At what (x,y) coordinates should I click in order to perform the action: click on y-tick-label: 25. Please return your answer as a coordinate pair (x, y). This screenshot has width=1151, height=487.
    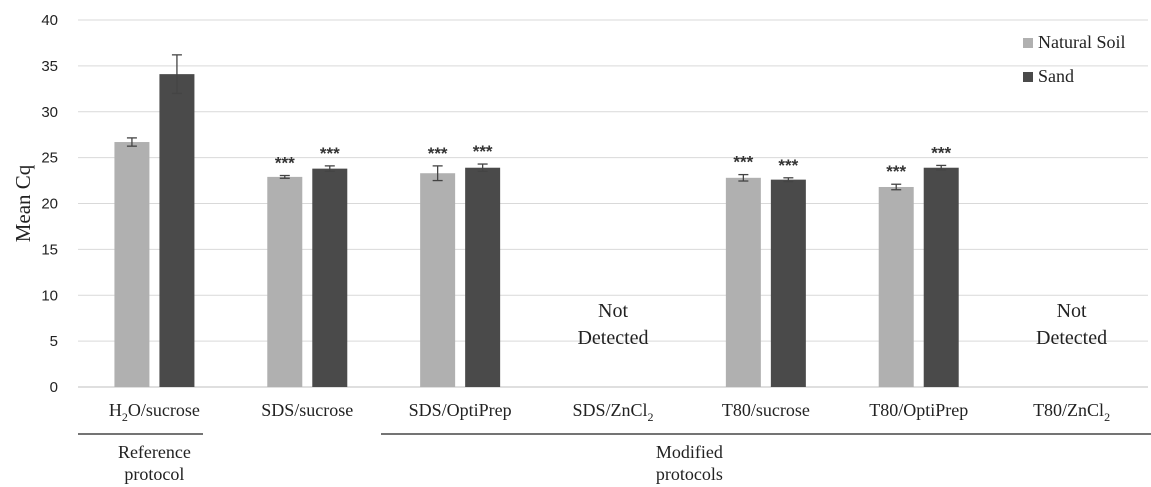
    Looking at the image, I should click on (49, 158).